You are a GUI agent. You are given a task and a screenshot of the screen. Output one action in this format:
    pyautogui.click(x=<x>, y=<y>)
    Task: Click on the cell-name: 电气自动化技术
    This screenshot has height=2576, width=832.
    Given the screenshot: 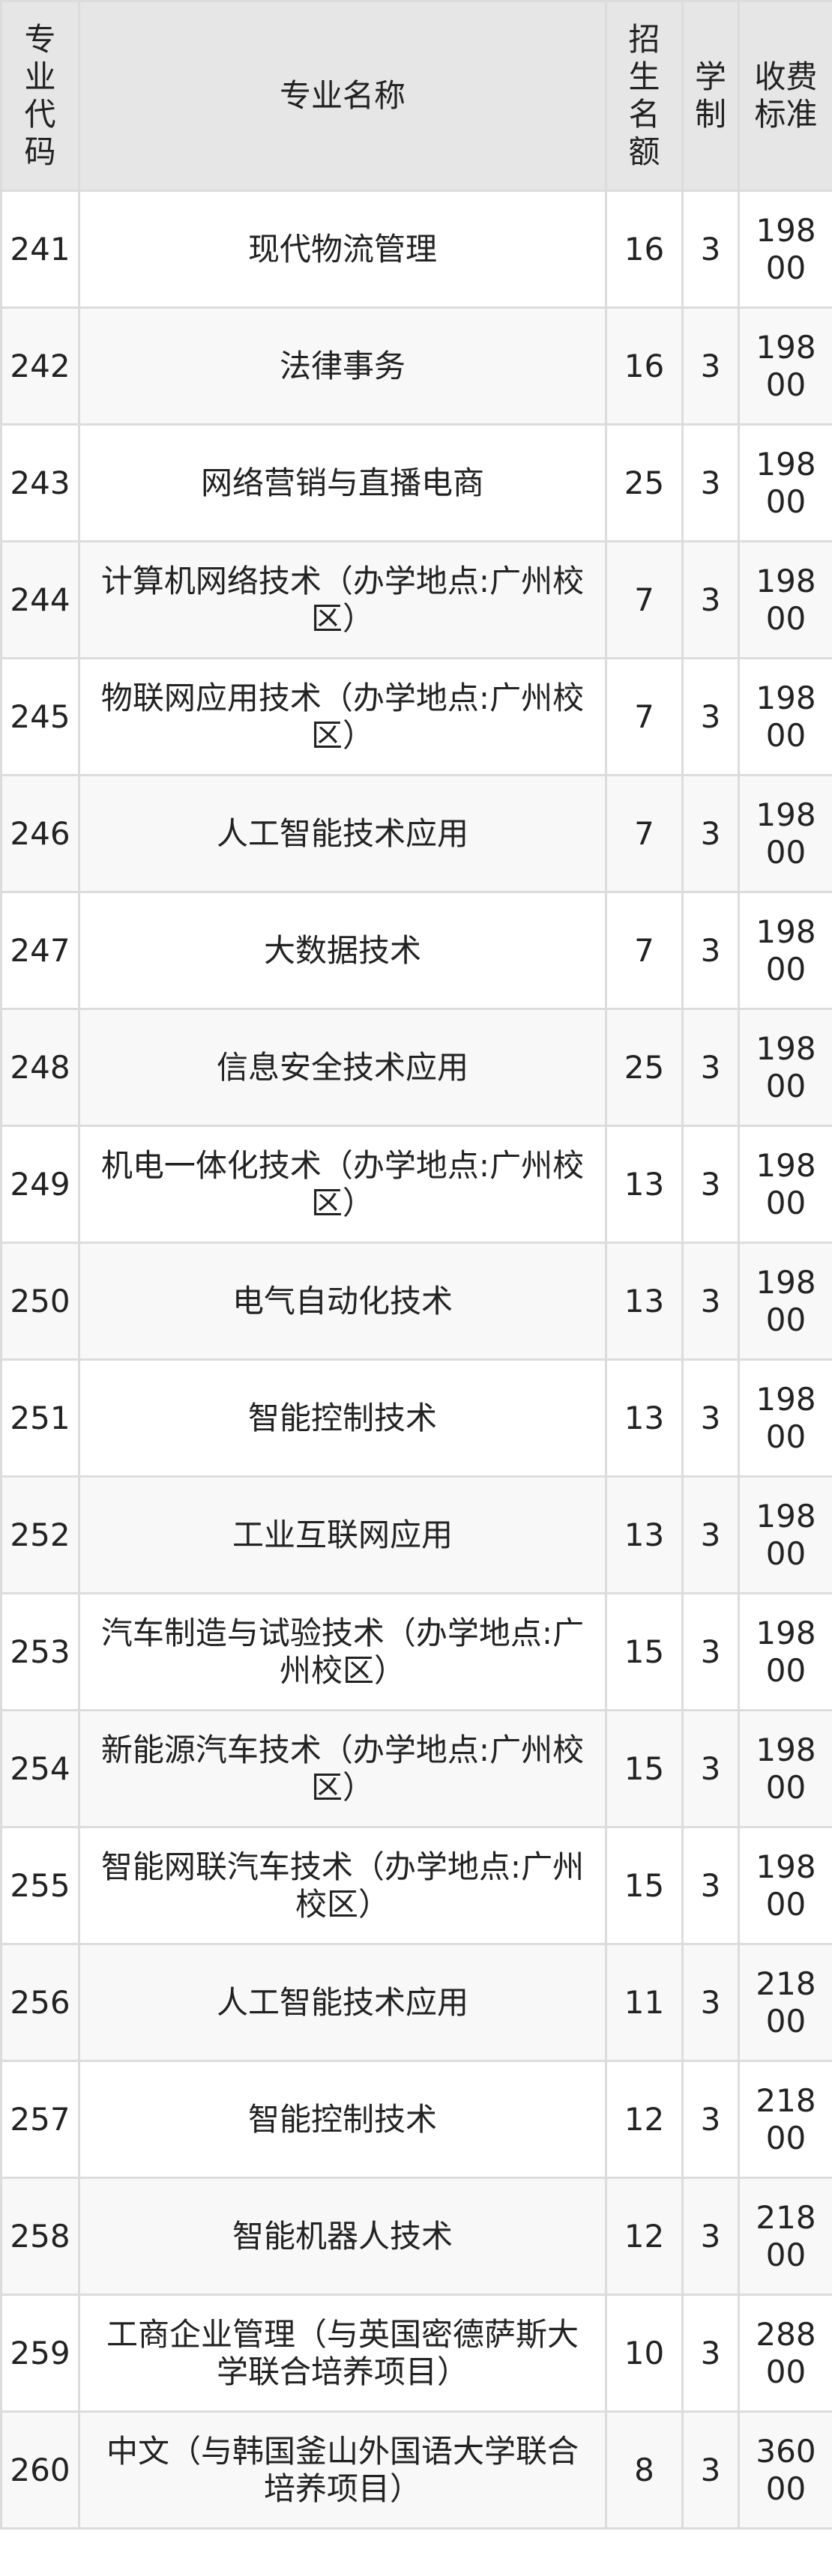 What is the action you would take?
    pyautogui.click(x=342, y=1301)
    